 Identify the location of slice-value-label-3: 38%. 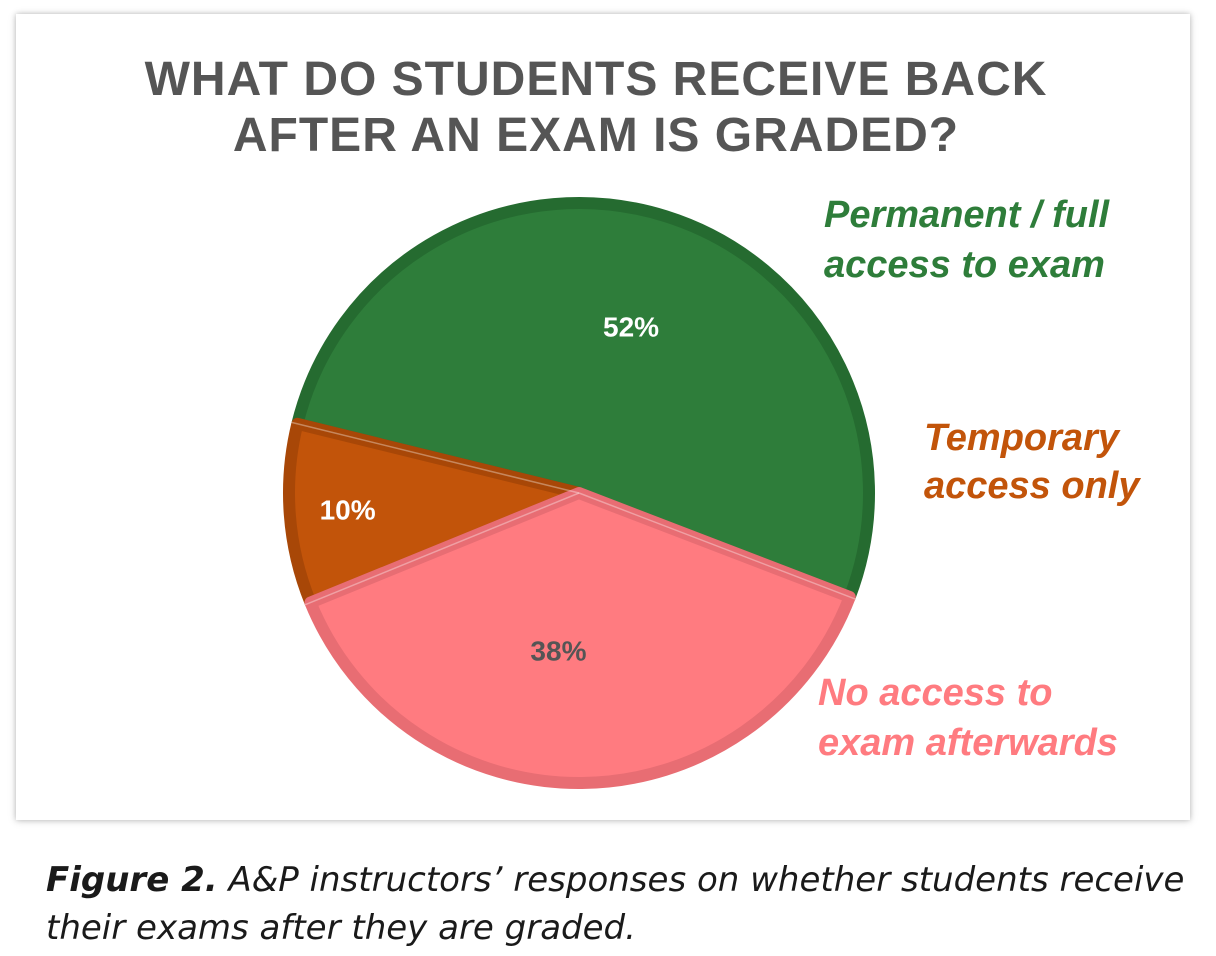
(558, 651).